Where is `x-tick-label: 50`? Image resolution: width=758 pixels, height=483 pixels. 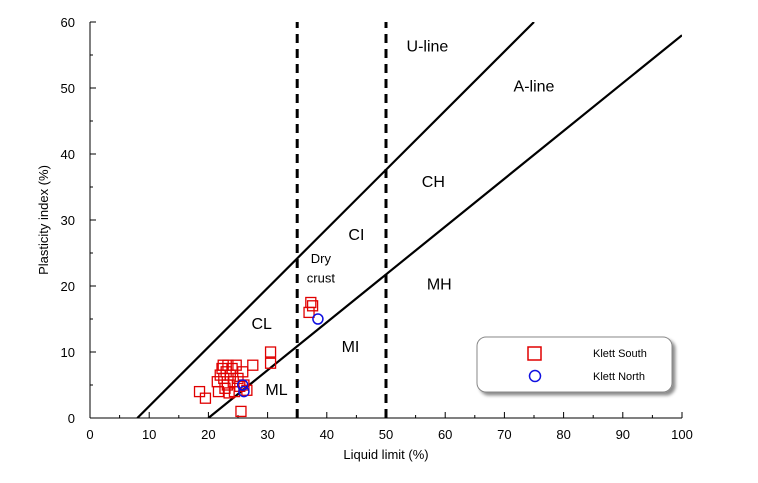
x-tick-label: 50 is located at coordinates (386, 434).